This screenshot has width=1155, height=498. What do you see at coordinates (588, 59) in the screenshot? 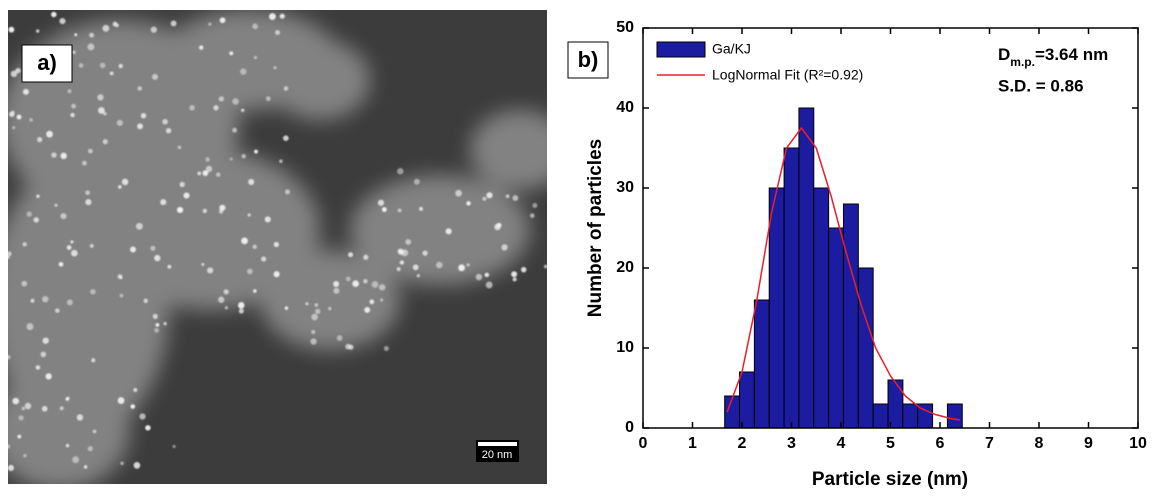
I see `panel-label: b)` at bounding box center [588, 59].